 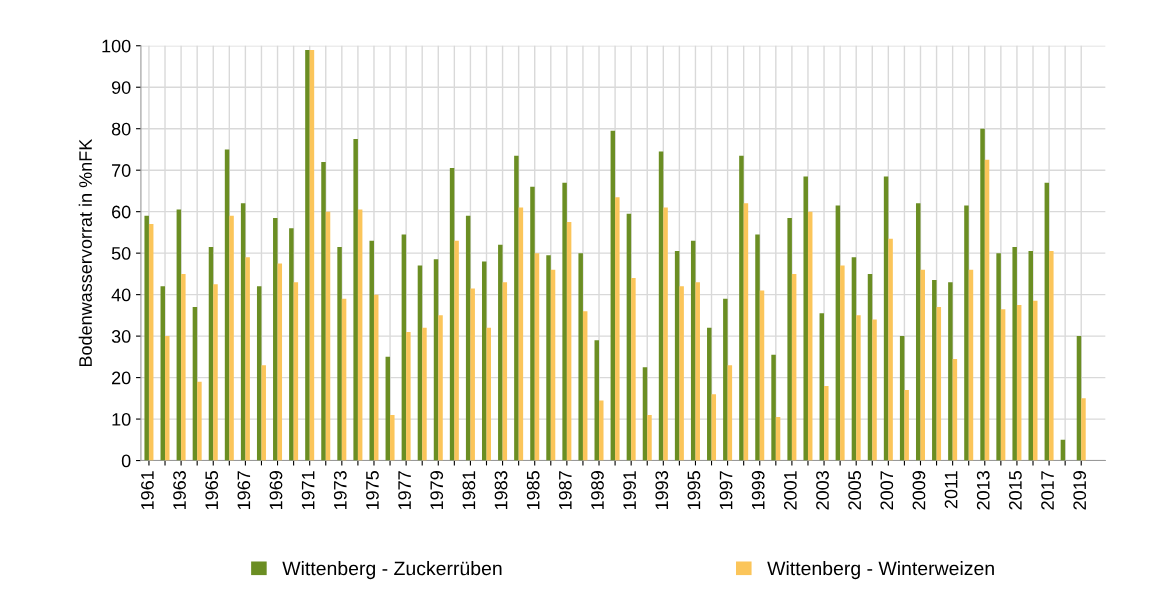 I want to click on x-tick-label: 1991, so click(x=630, y=490).